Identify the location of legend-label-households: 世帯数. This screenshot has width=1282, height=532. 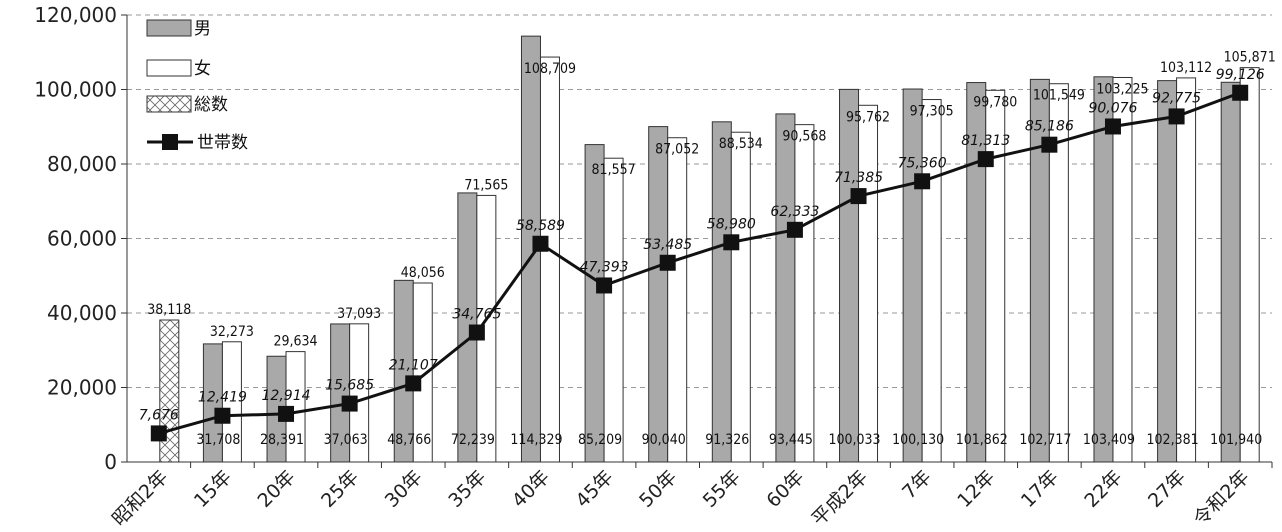
(222, 143).